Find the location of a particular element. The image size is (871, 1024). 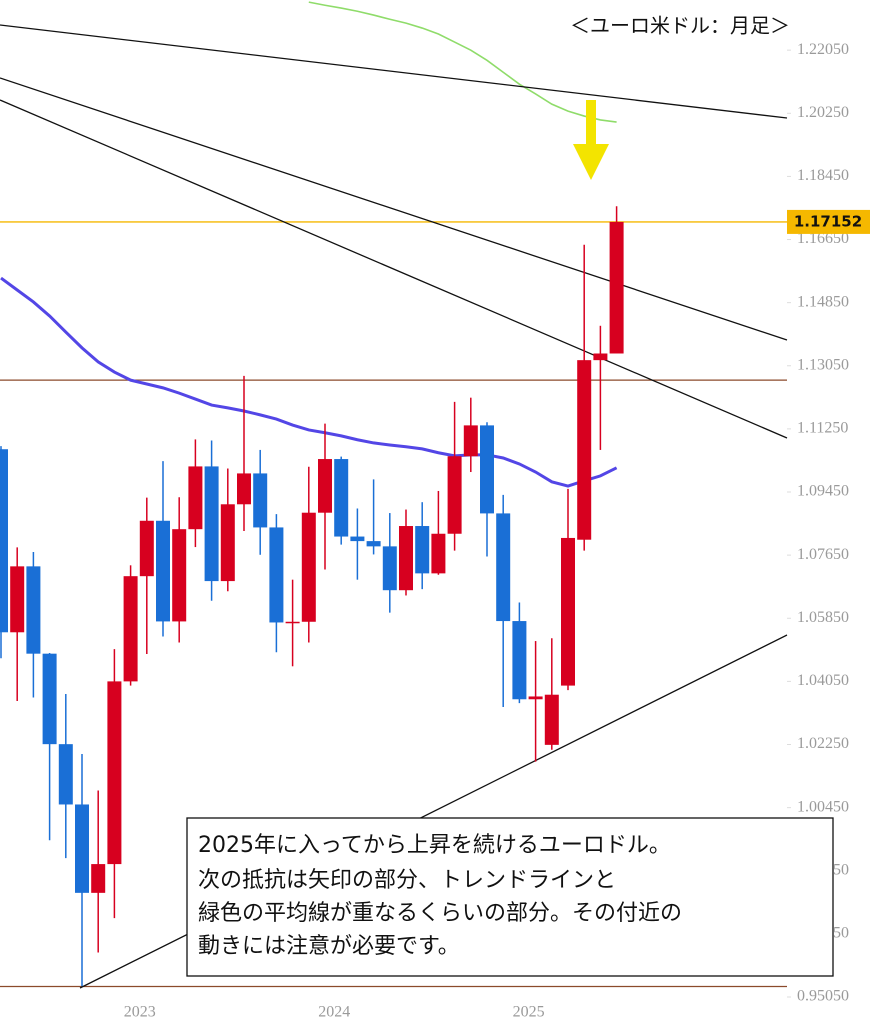

y-tick-label: 1.07650 is located at coordinates (823, 554).